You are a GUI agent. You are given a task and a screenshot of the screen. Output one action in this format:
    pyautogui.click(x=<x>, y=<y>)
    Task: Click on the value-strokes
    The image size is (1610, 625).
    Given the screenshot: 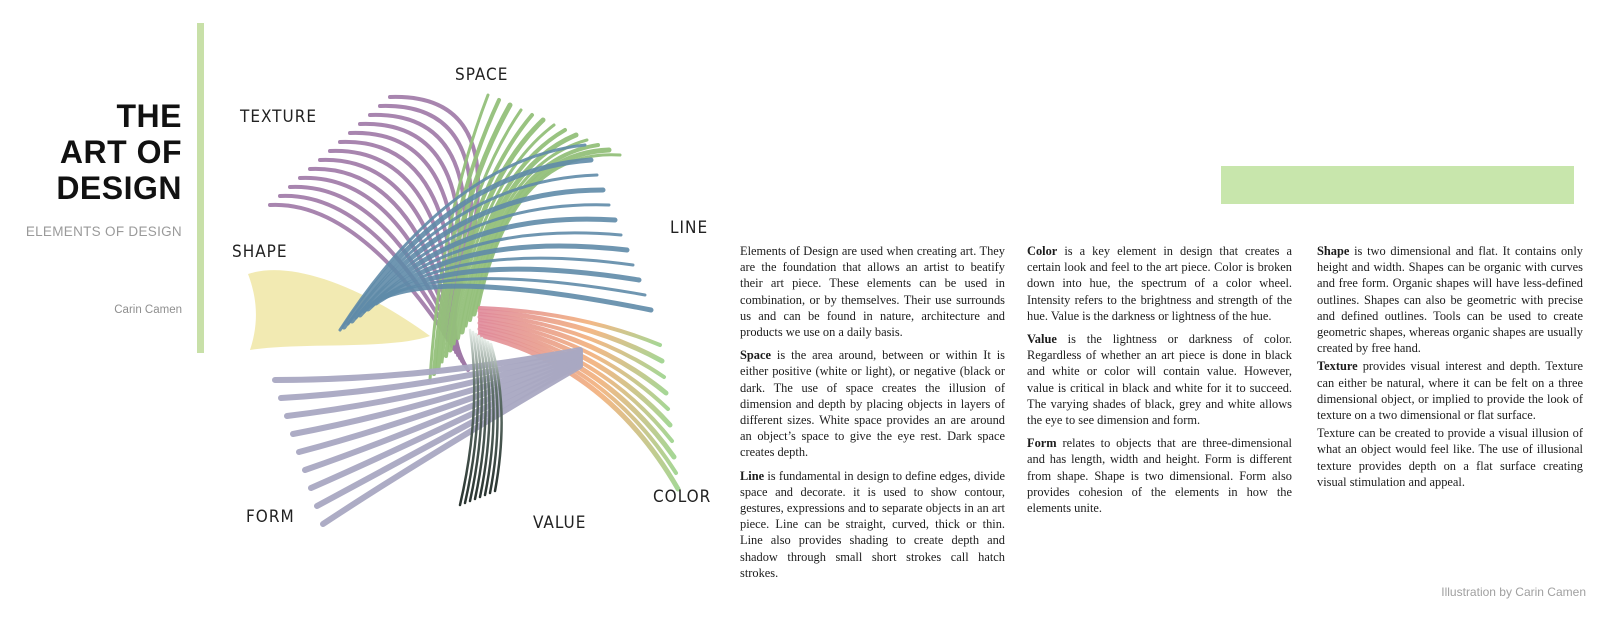 What is the action you would take?
    pyautogui.click(x=480, y=417)
    